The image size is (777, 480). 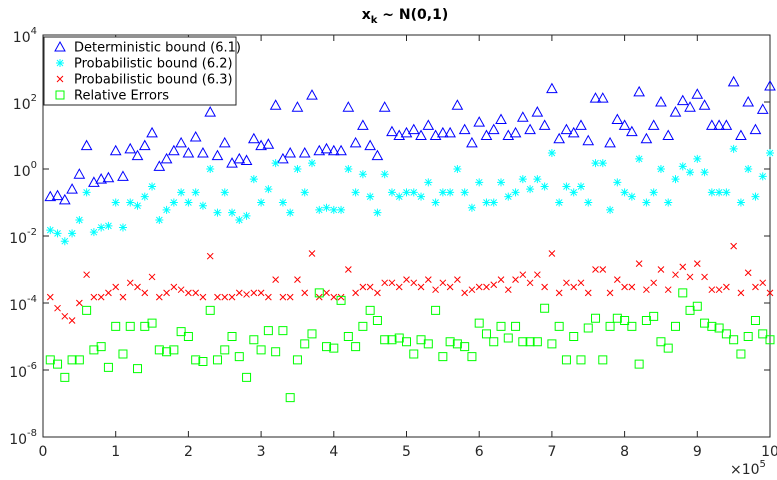 I want to click on x-tick-label: 9, so click(x=697, y=452).